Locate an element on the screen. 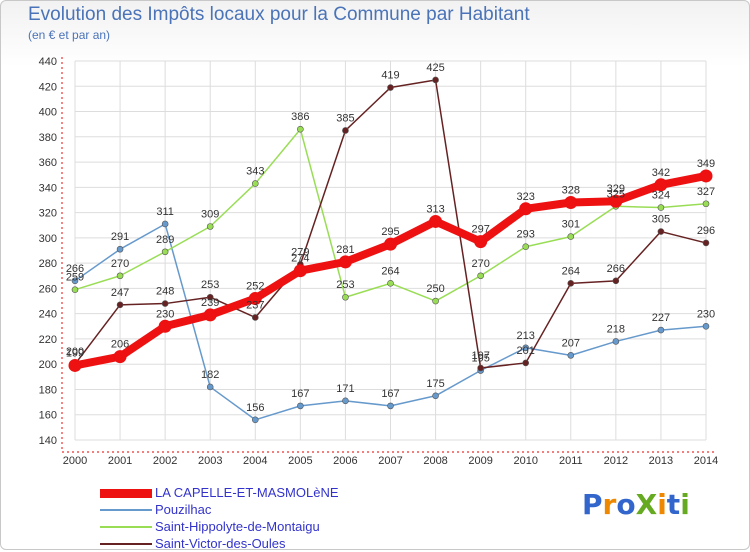 This screenshot has width=750, height=552. data-label: 323 is located at coordinates (526, 197).